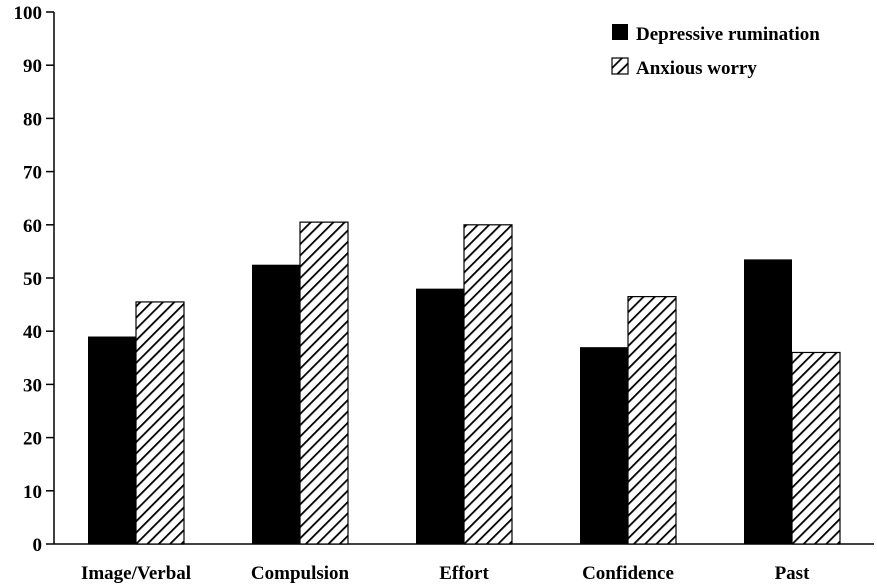 This screenshot has width=877, height=586. Describe the element at coordinates (793, 573) in the screenshot. I see `x-tick-label: Past` at that location.